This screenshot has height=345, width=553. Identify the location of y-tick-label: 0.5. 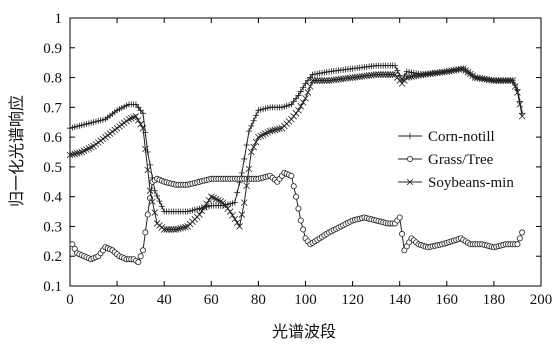
(52, 168).